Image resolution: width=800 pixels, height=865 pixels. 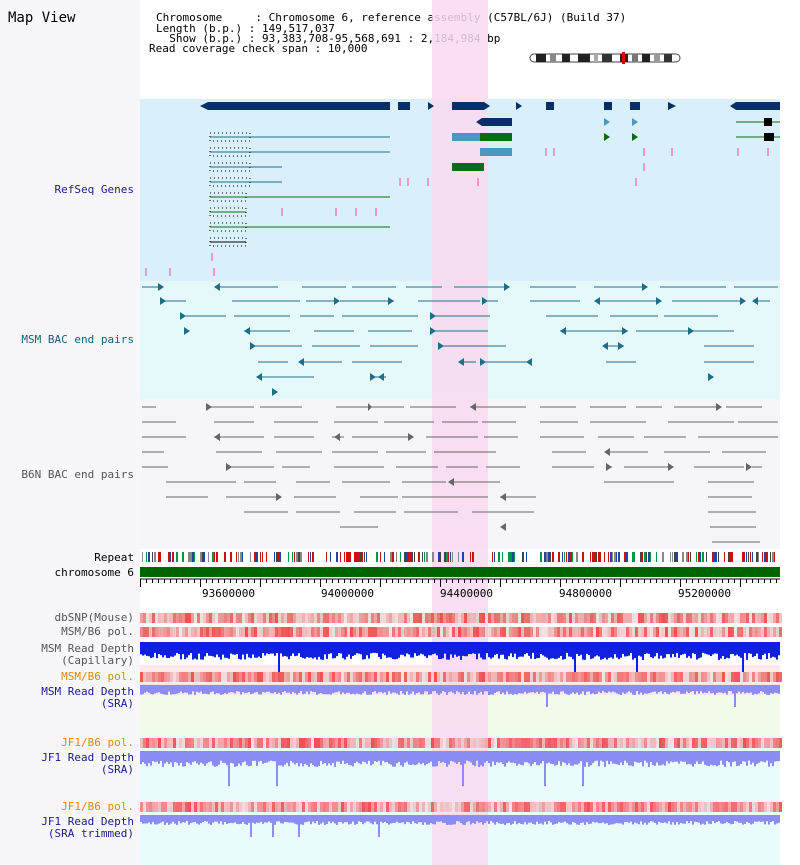 What do you see at coordinates (460, 769) in the screenshot?
I see `jf1-depth-sra` at bounding box center [460, 769].